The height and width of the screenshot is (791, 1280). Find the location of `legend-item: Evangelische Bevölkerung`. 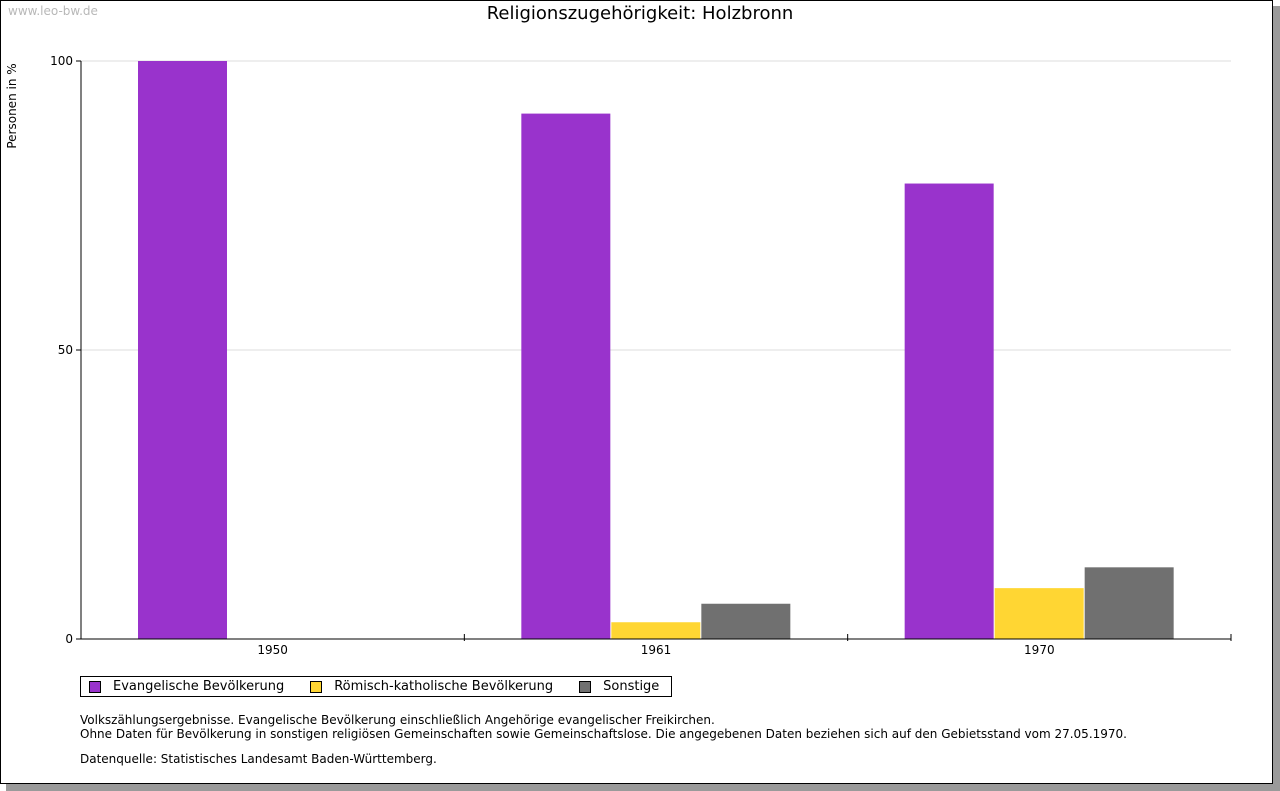

legend-item: Evangelische Bevölkerung is located at coordinates (186, 686).